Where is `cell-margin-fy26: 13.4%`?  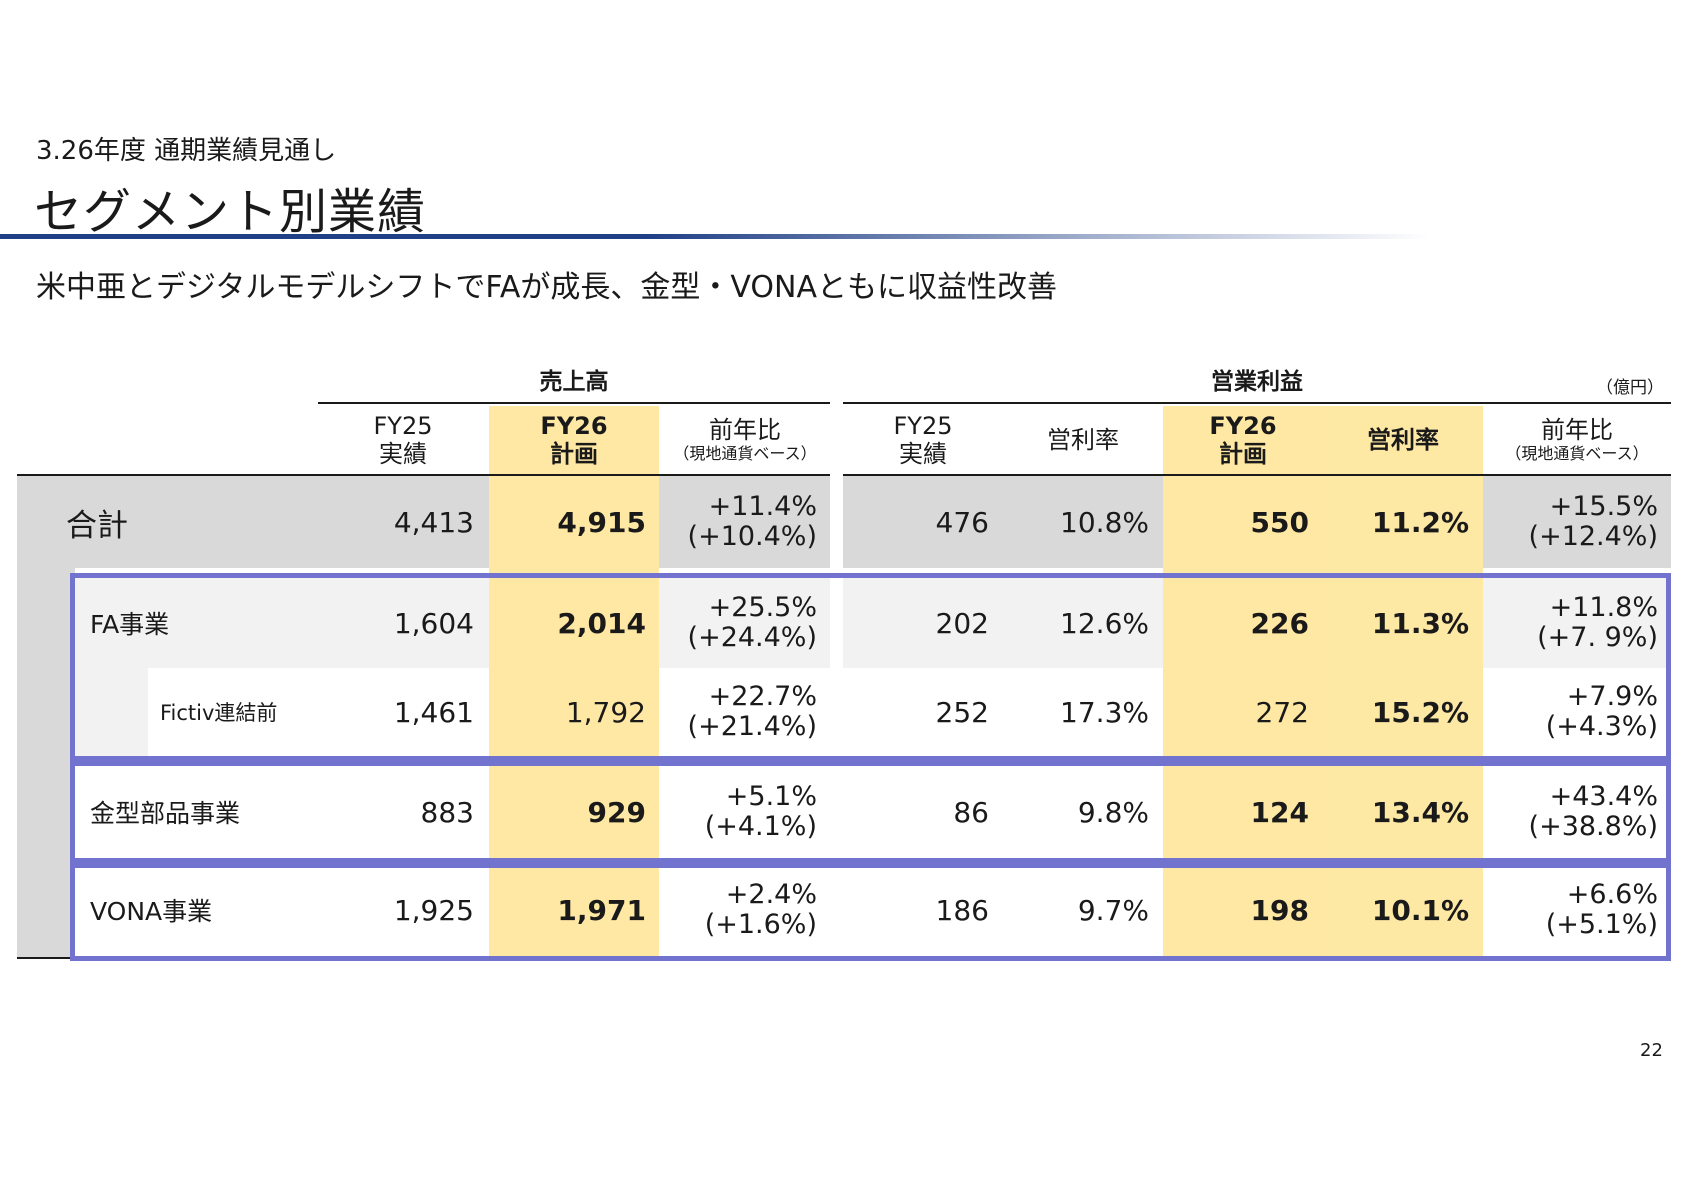
cell-margin-fy26: 13.4% is located at coordinates (1420, 812).